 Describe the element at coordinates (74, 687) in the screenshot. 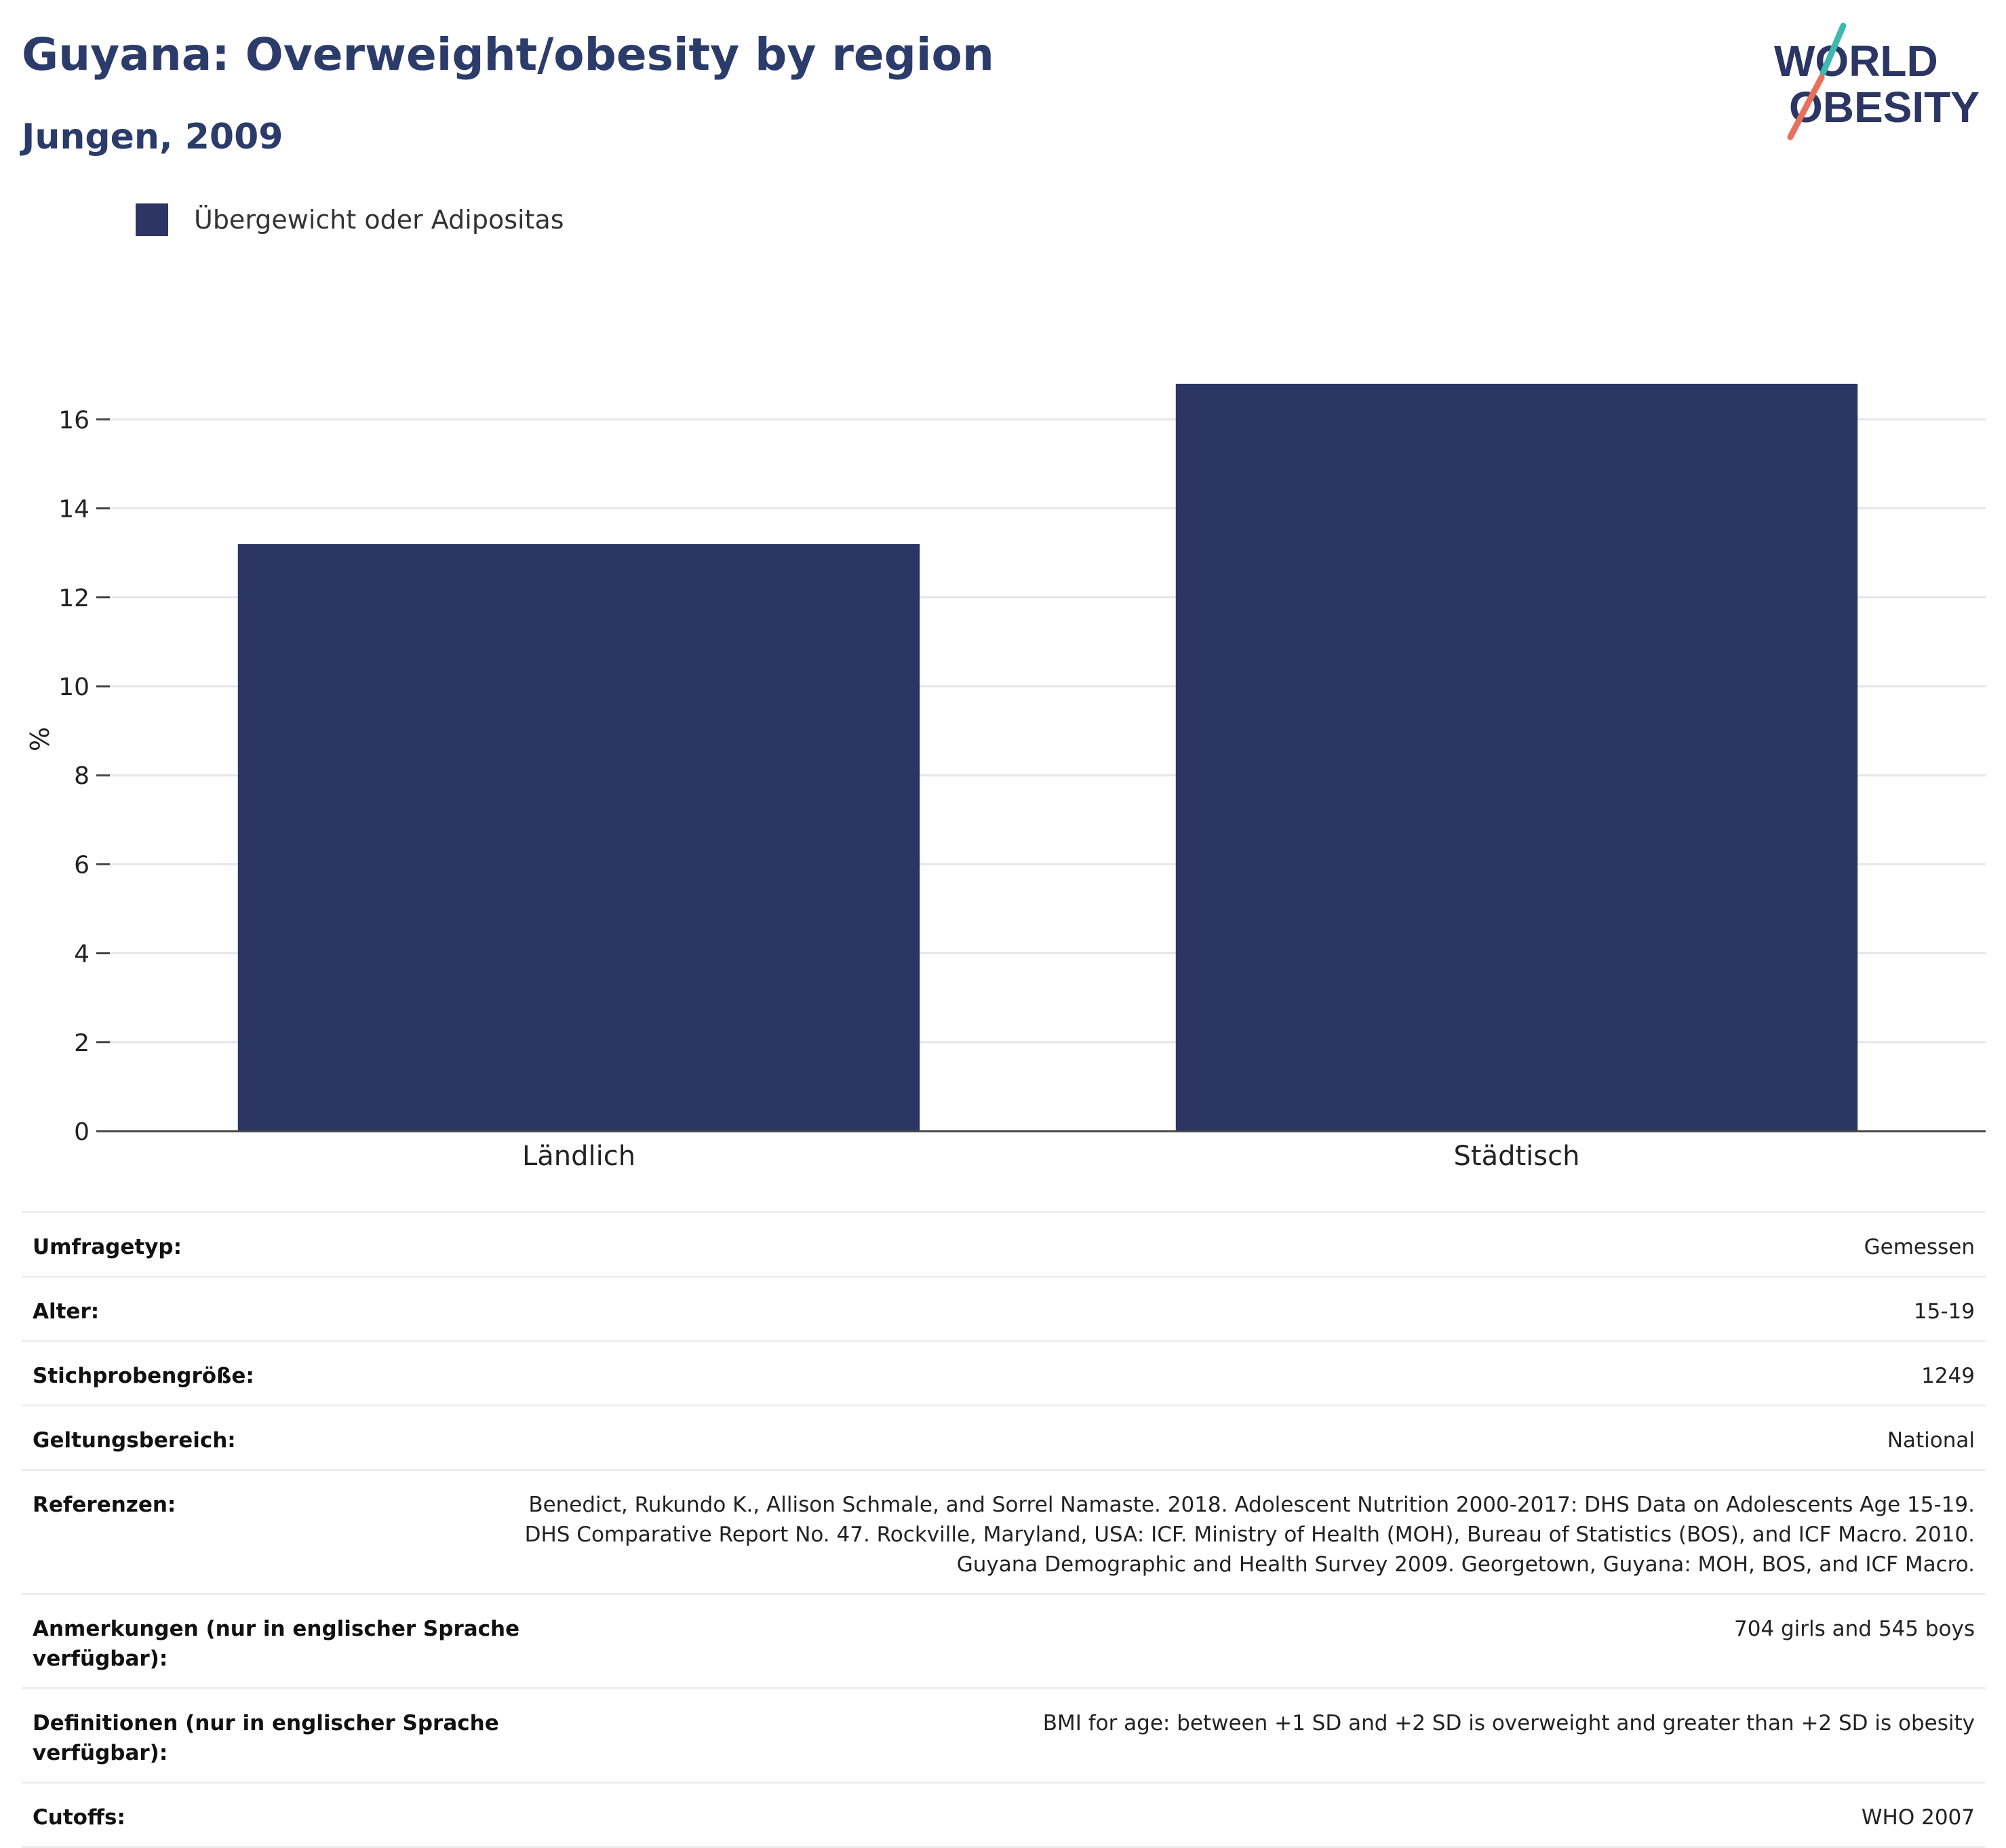

I see `y-tick-label: 10` at that location.